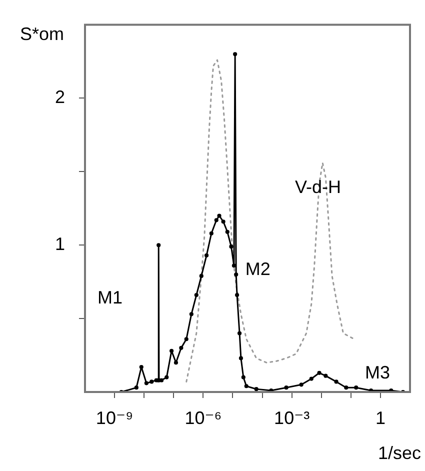 The image size is (425, 471). Describe the element at coordinates (399, 452) in the screenshot. I see `x-axis-title: 1/sec` at that location.